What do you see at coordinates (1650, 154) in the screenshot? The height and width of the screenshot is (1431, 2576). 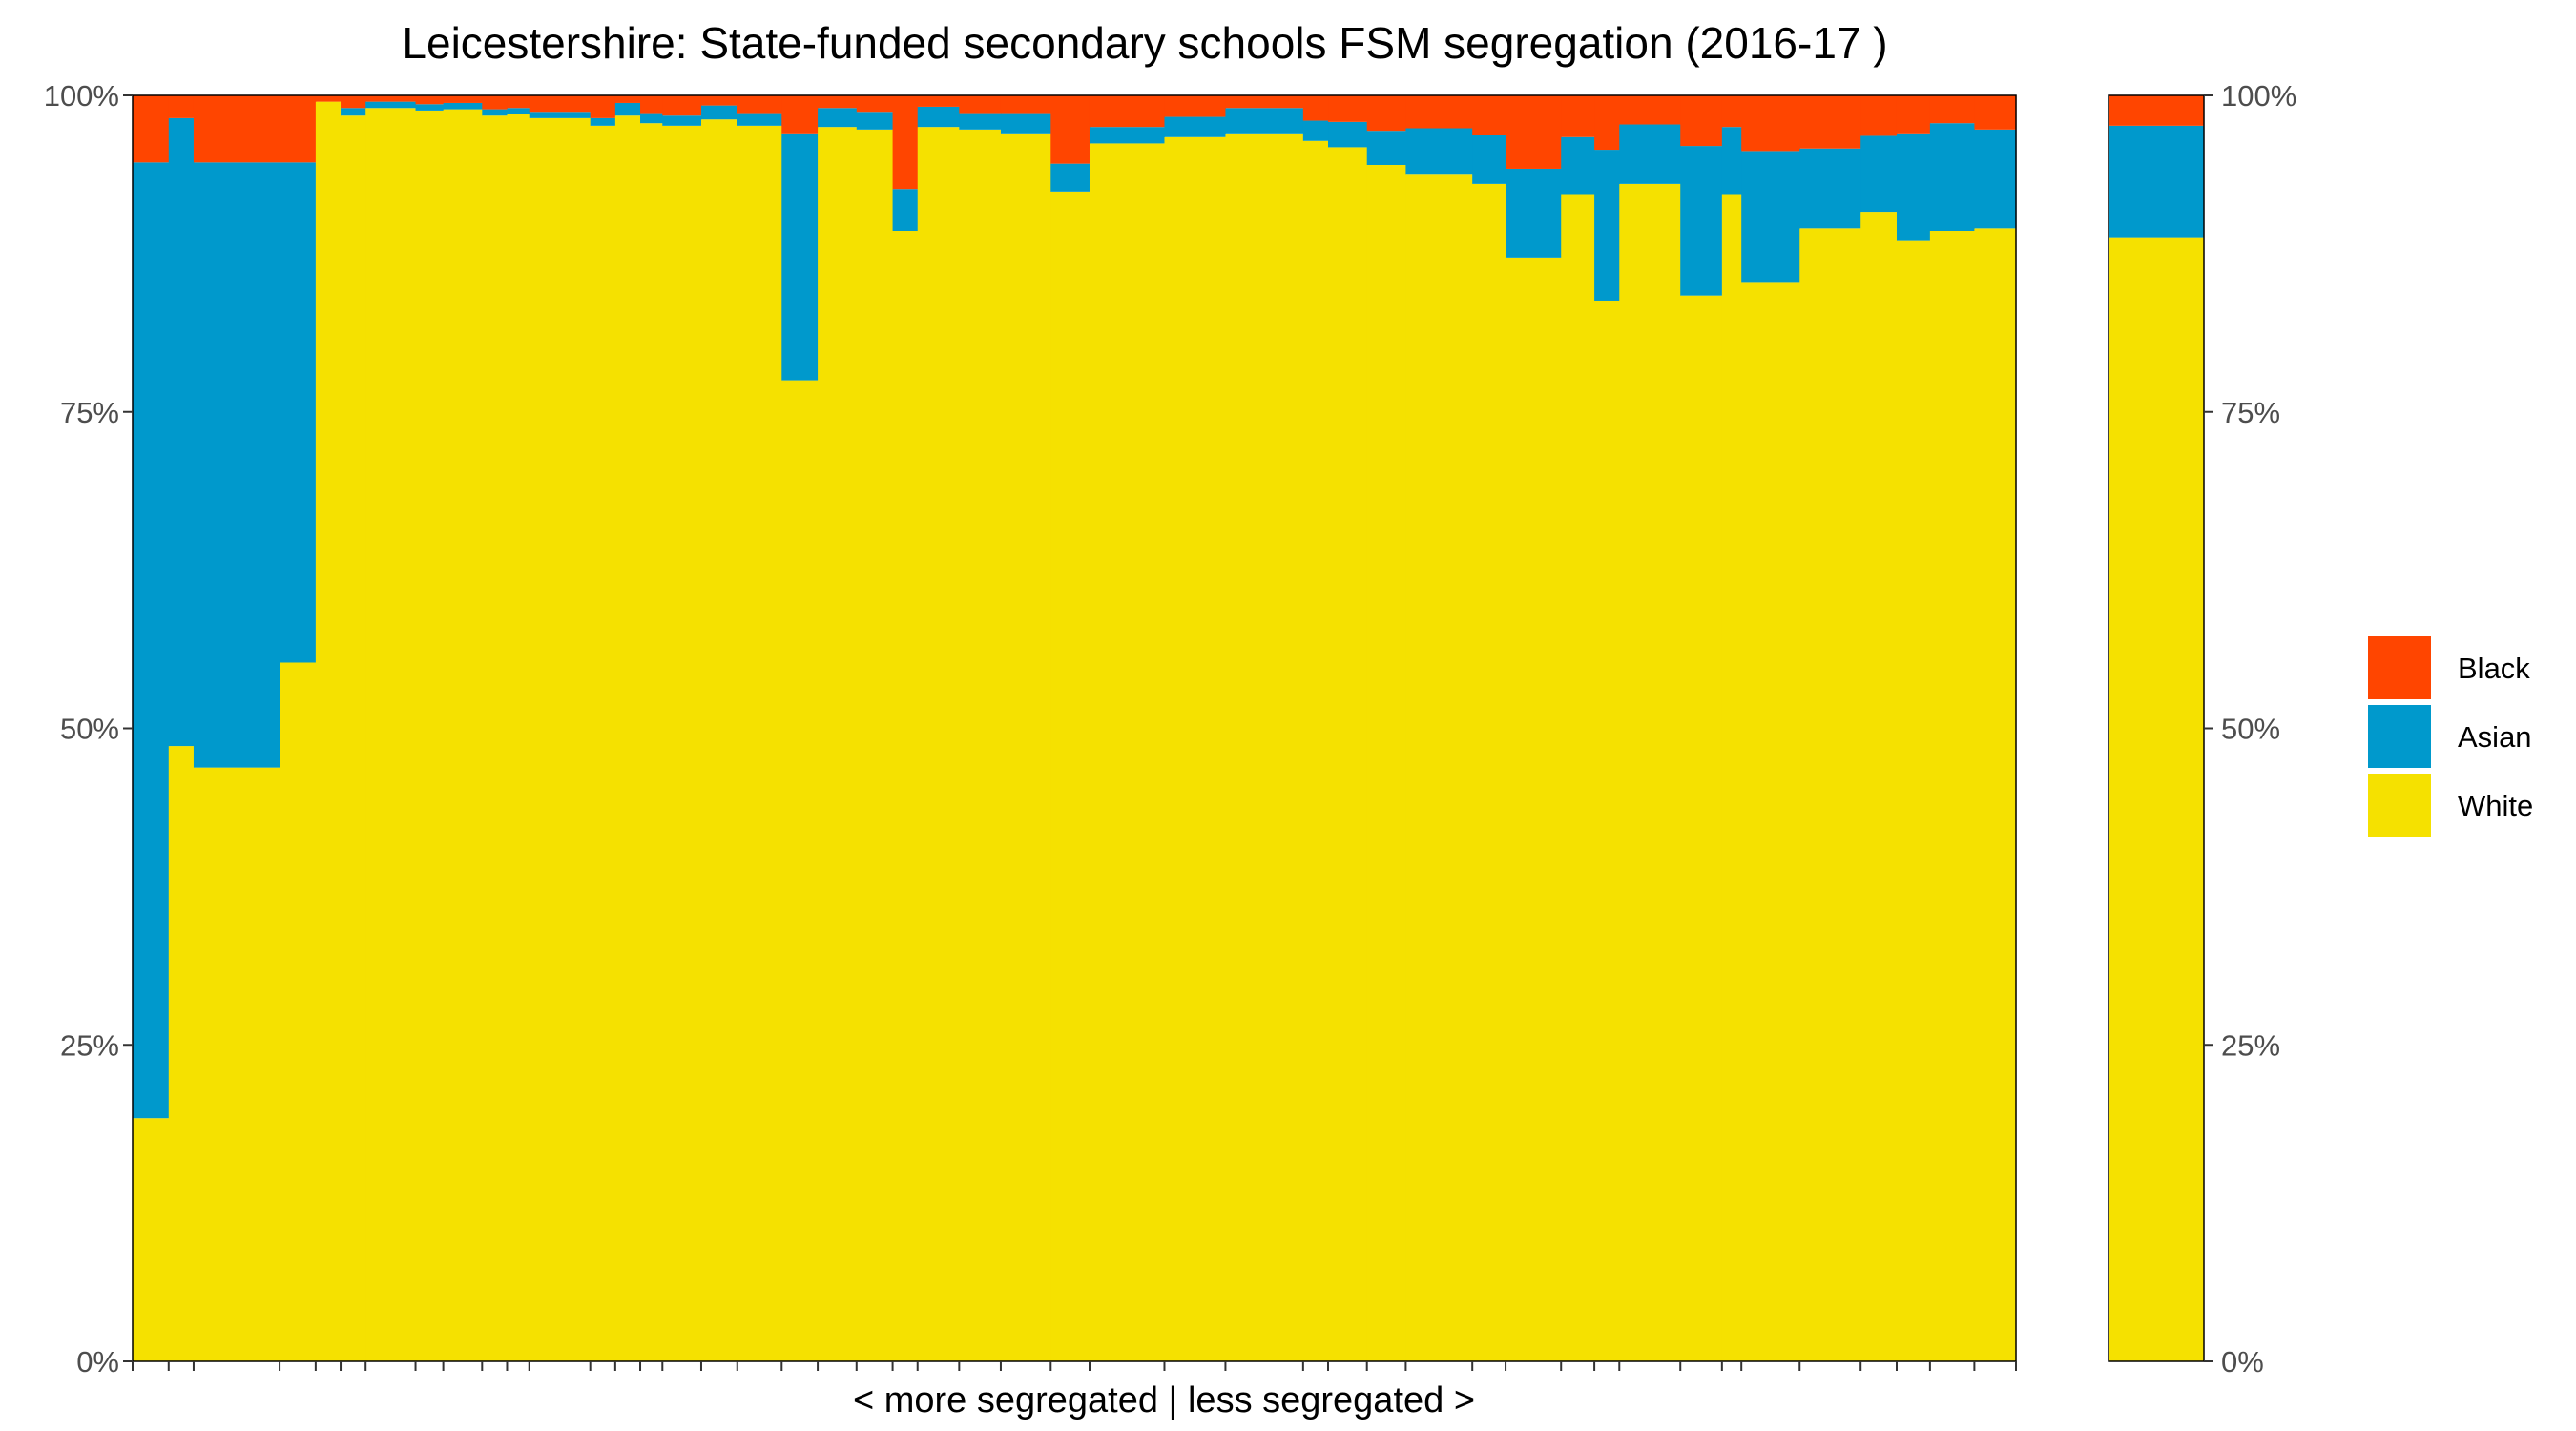 I see `bar-school-38-asian` at bounding box center [1650, 154].